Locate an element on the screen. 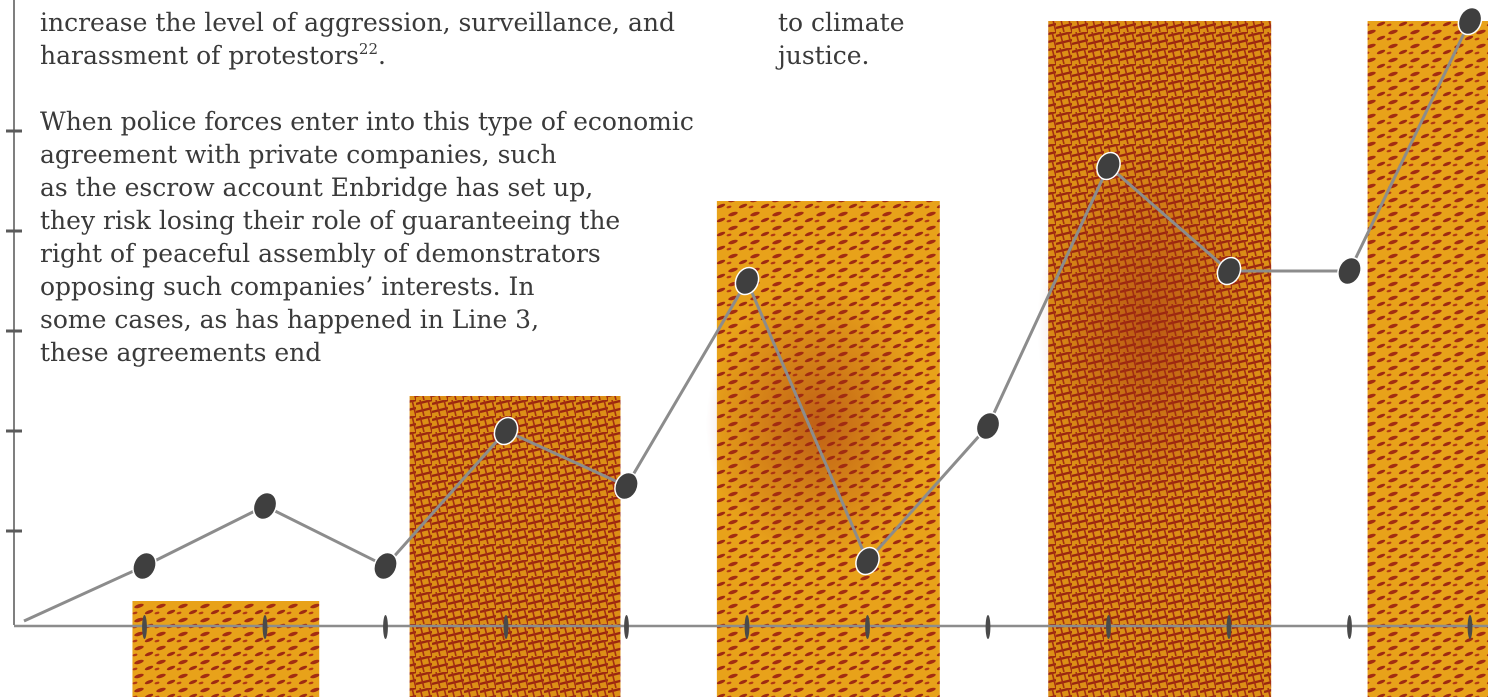  paragraph-2-line-8: these agreements end is located at coordinates (181, 352).